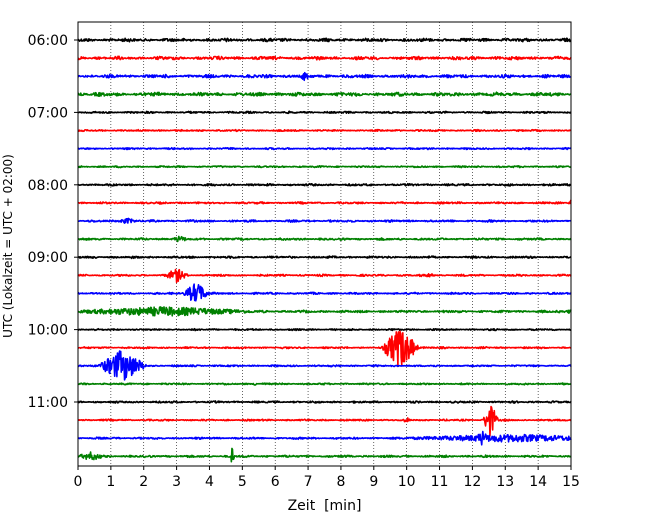 The width and height of the screenshot is (650, 520). I want to click on x-tick-label: 14, so click(538, 482).